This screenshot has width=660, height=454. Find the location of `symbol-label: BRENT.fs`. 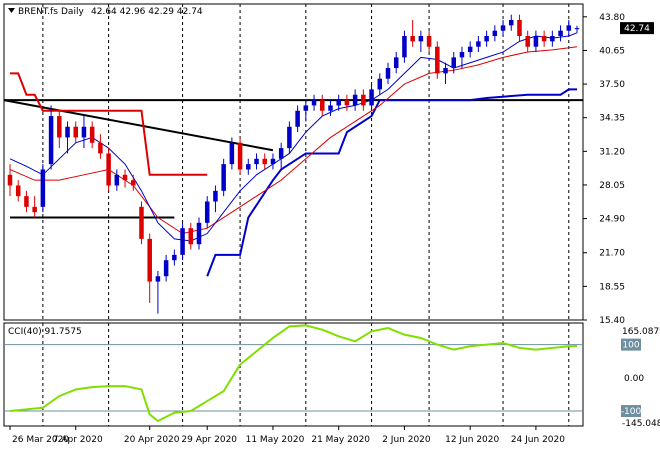

symbol-label: BRENT.fs is located at coordinates (38, 12).